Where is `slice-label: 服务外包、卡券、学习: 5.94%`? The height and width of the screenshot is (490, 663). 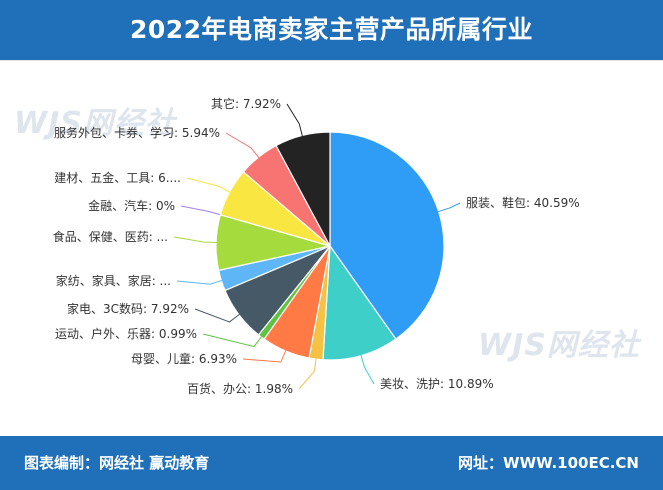
slice-label: 服务外包、卡券、学习: 5.94% is located at coordinates (137, 132).